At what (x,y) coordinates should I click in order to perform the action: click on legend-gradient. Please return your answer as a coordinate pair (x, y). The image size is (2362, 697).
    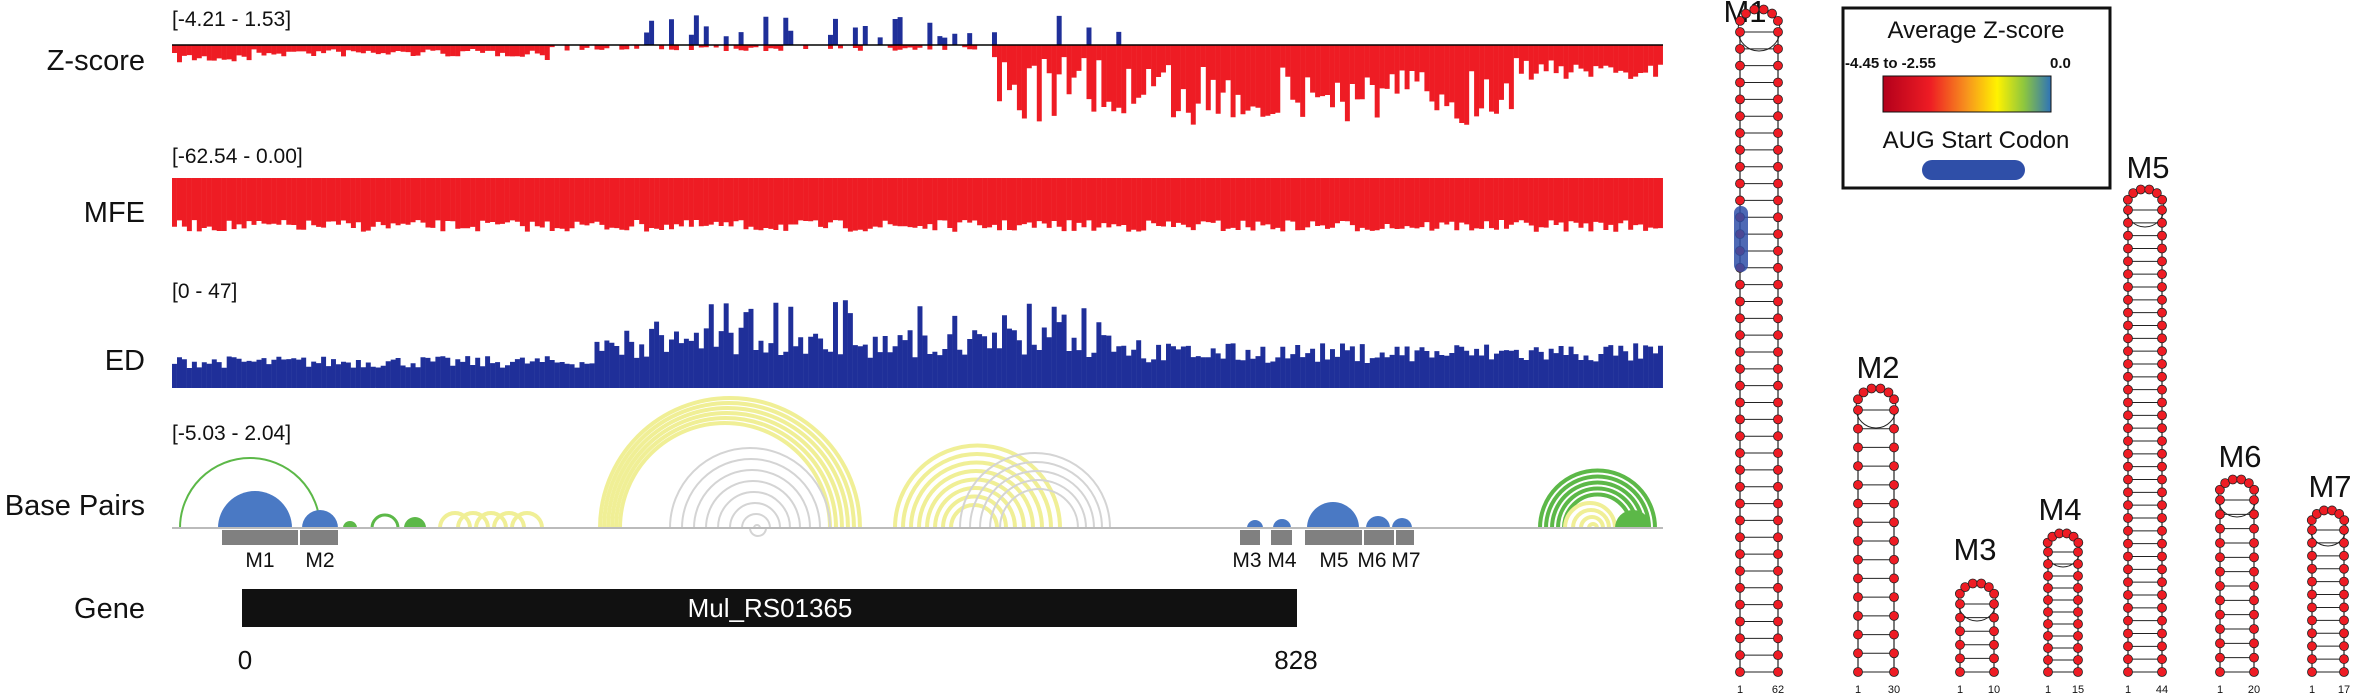
    Looking at the image, I should click on (1967, 94).